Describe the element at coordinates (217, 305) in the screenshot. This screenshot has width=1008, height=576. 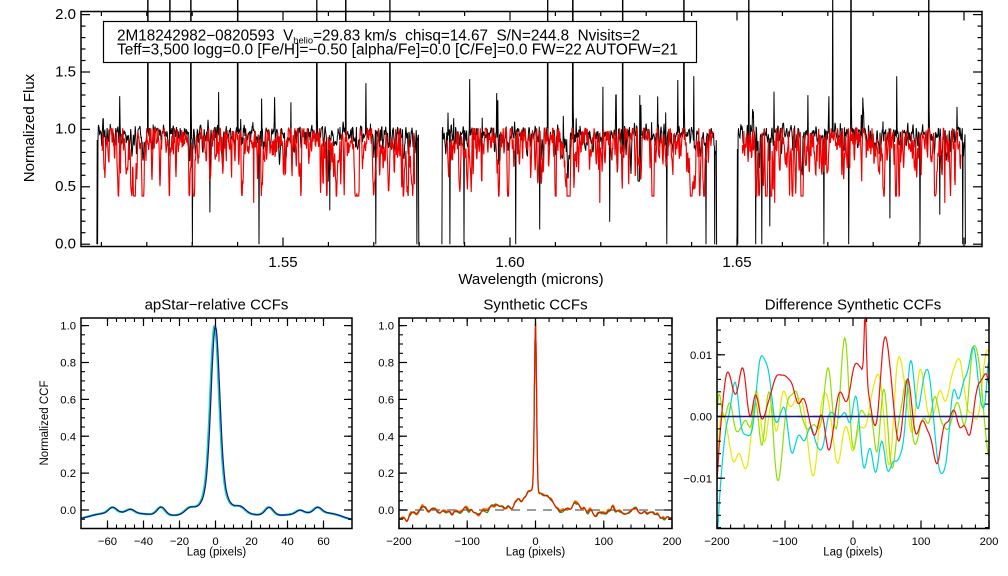
I see `svg-text: apStar−relative CCFs` at that location.